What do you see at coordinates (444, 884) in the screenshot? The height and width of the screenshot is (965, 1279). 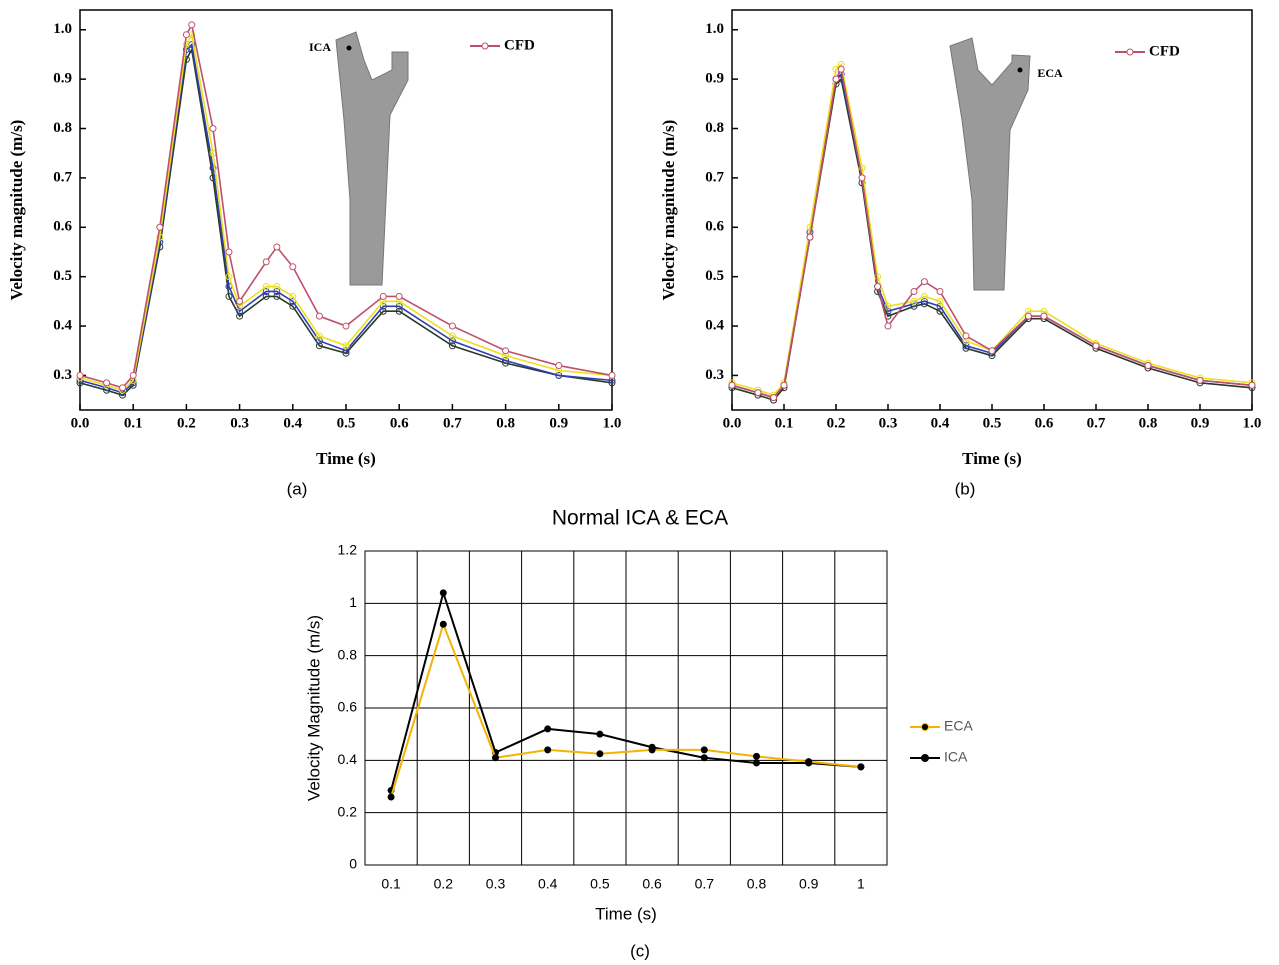 I see `x-tick-label: 0.2` at bounding box center [444, 884].